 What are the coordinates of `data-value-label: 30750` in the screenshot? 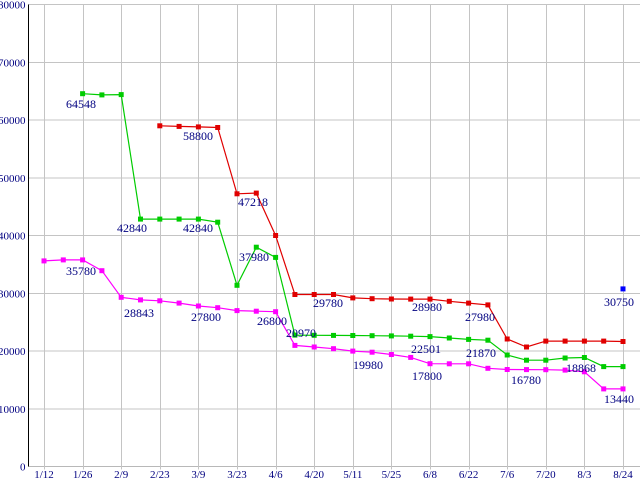 It's located at (619, 302).